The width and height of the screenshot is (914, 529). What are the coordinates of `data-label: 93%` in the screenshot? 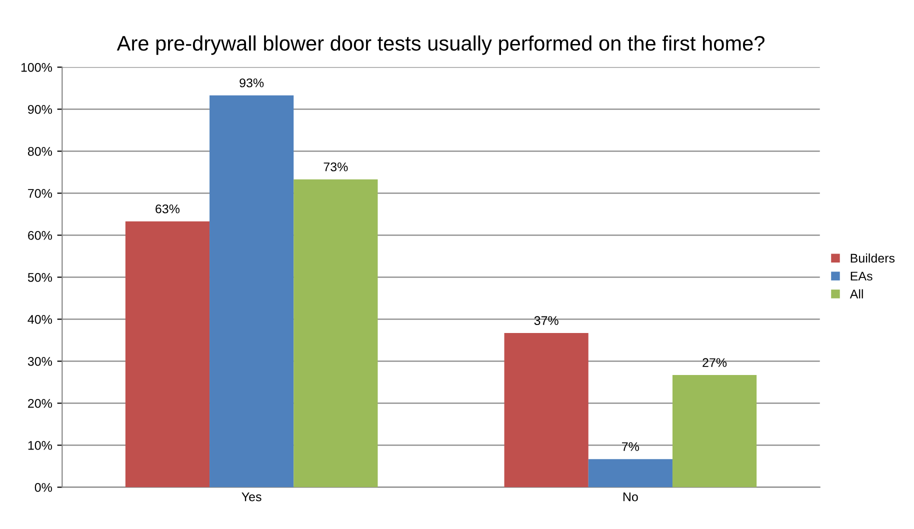 It's located at (252, 83).